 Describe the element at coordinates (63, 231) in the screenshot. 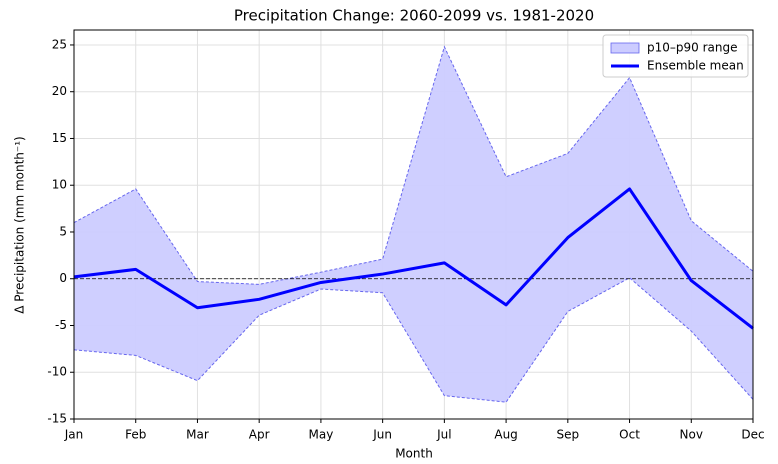

I see `y-tick-label: 5` at that location.